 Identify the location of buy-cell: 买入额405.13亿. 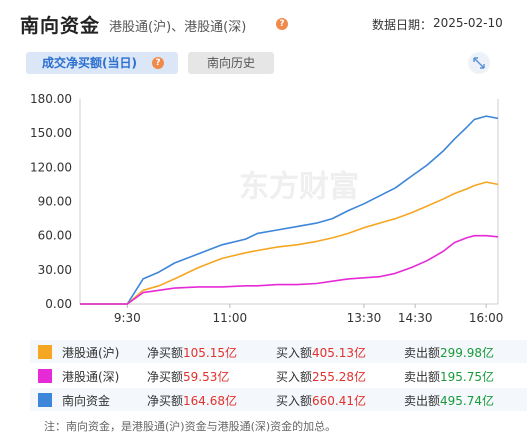
(321, 352).